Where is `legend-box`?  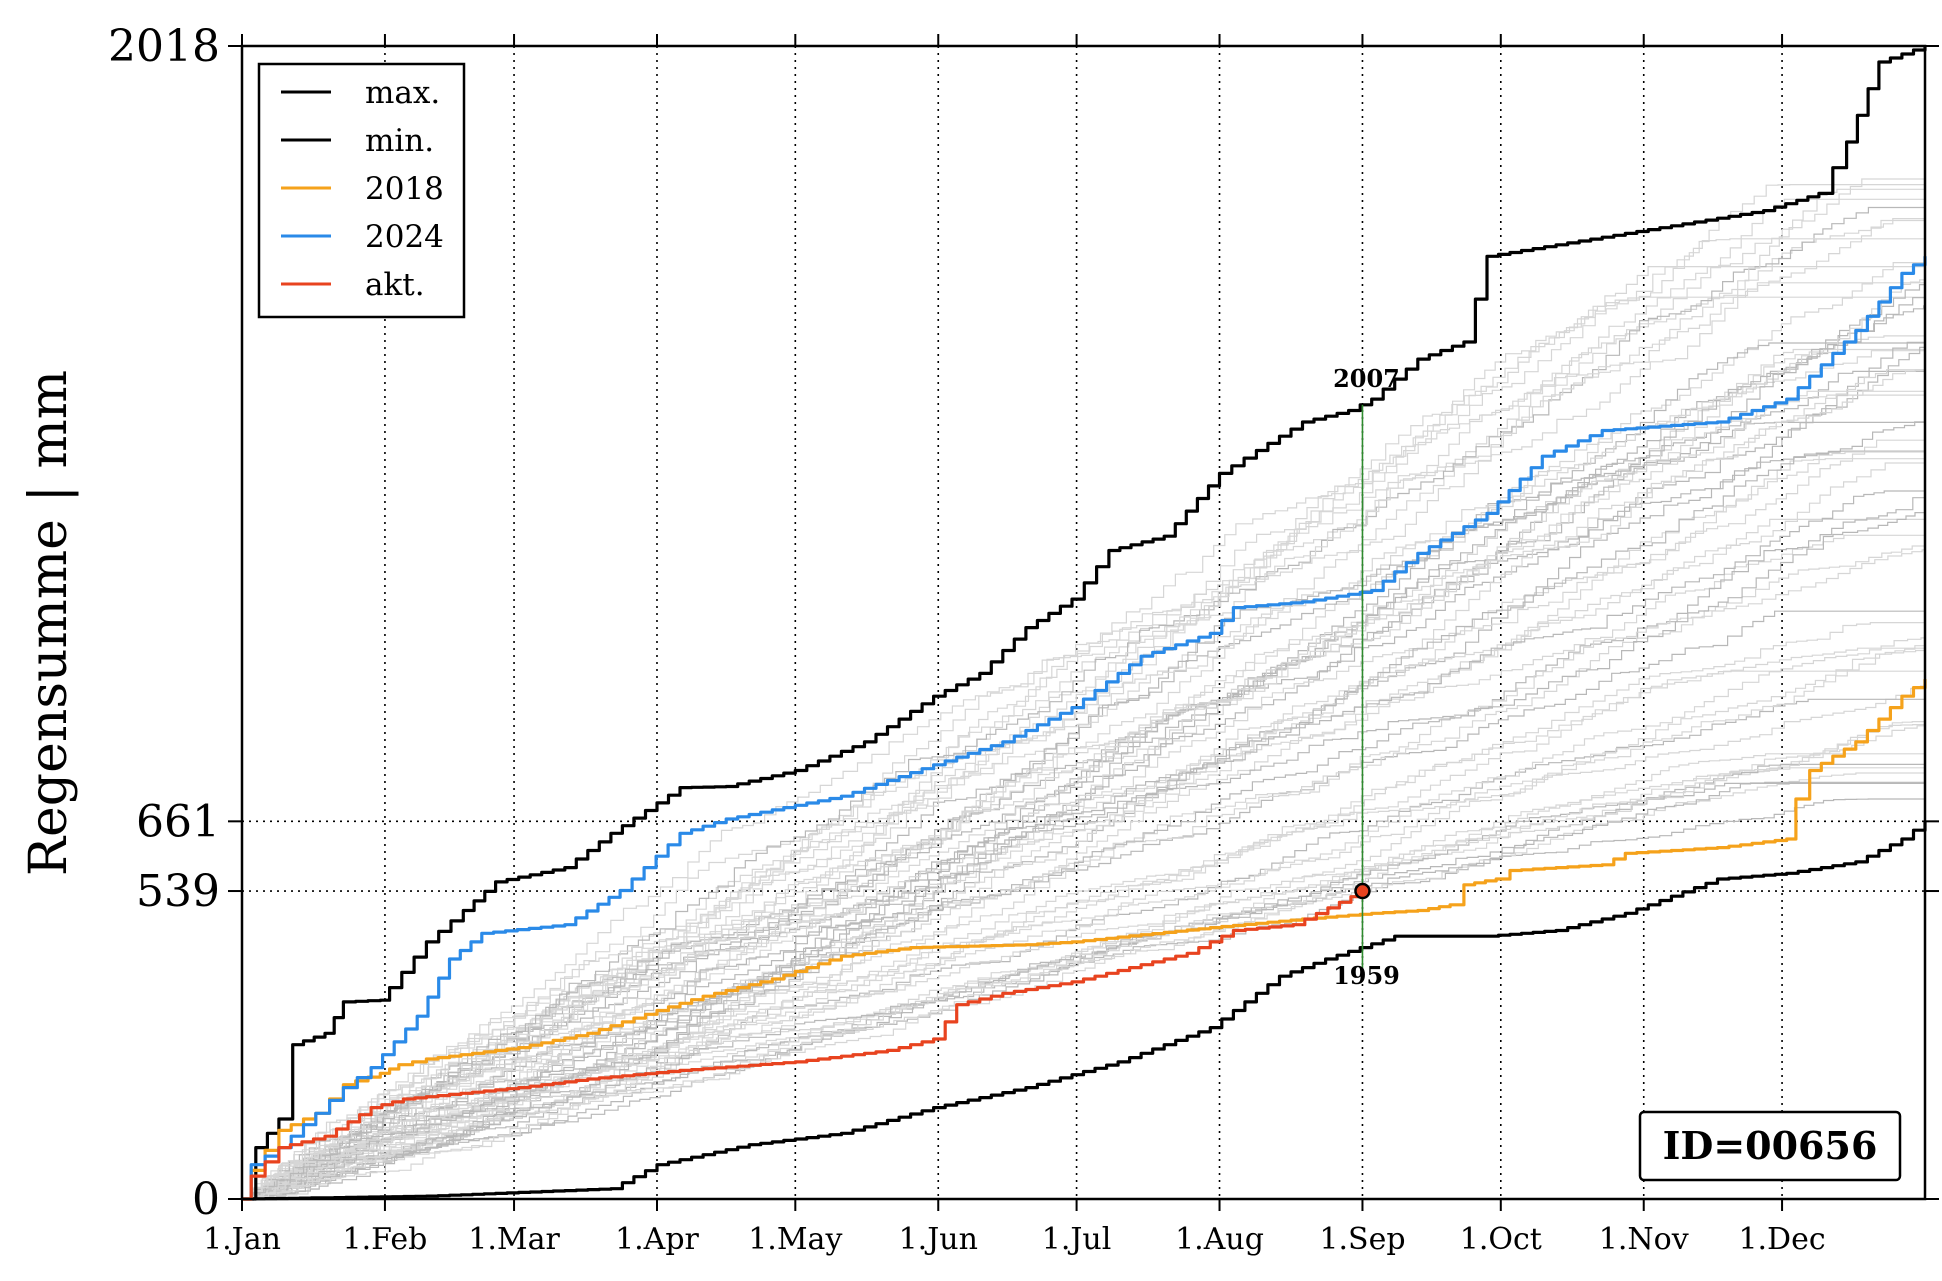
legend-box is located at coordinates (361, 190).